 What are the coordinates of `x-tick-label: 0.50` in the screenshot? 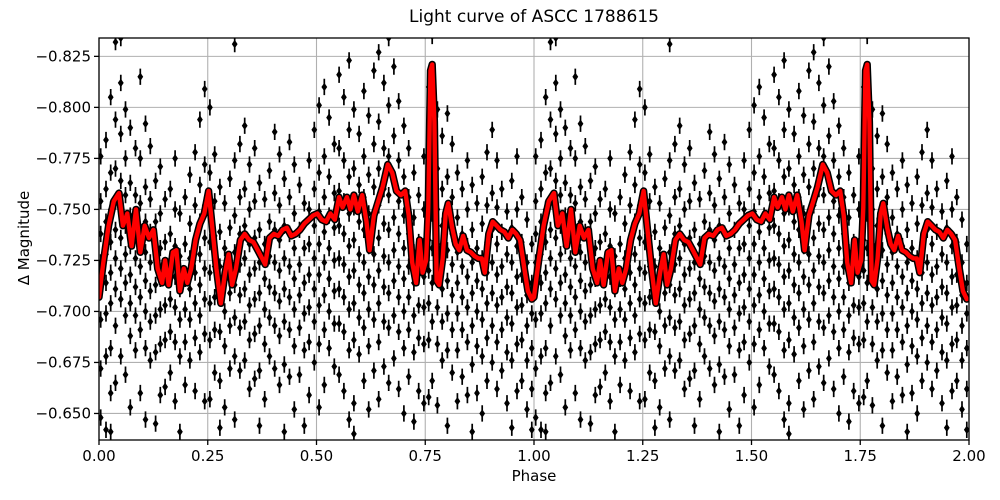 It's located at (316, 456).